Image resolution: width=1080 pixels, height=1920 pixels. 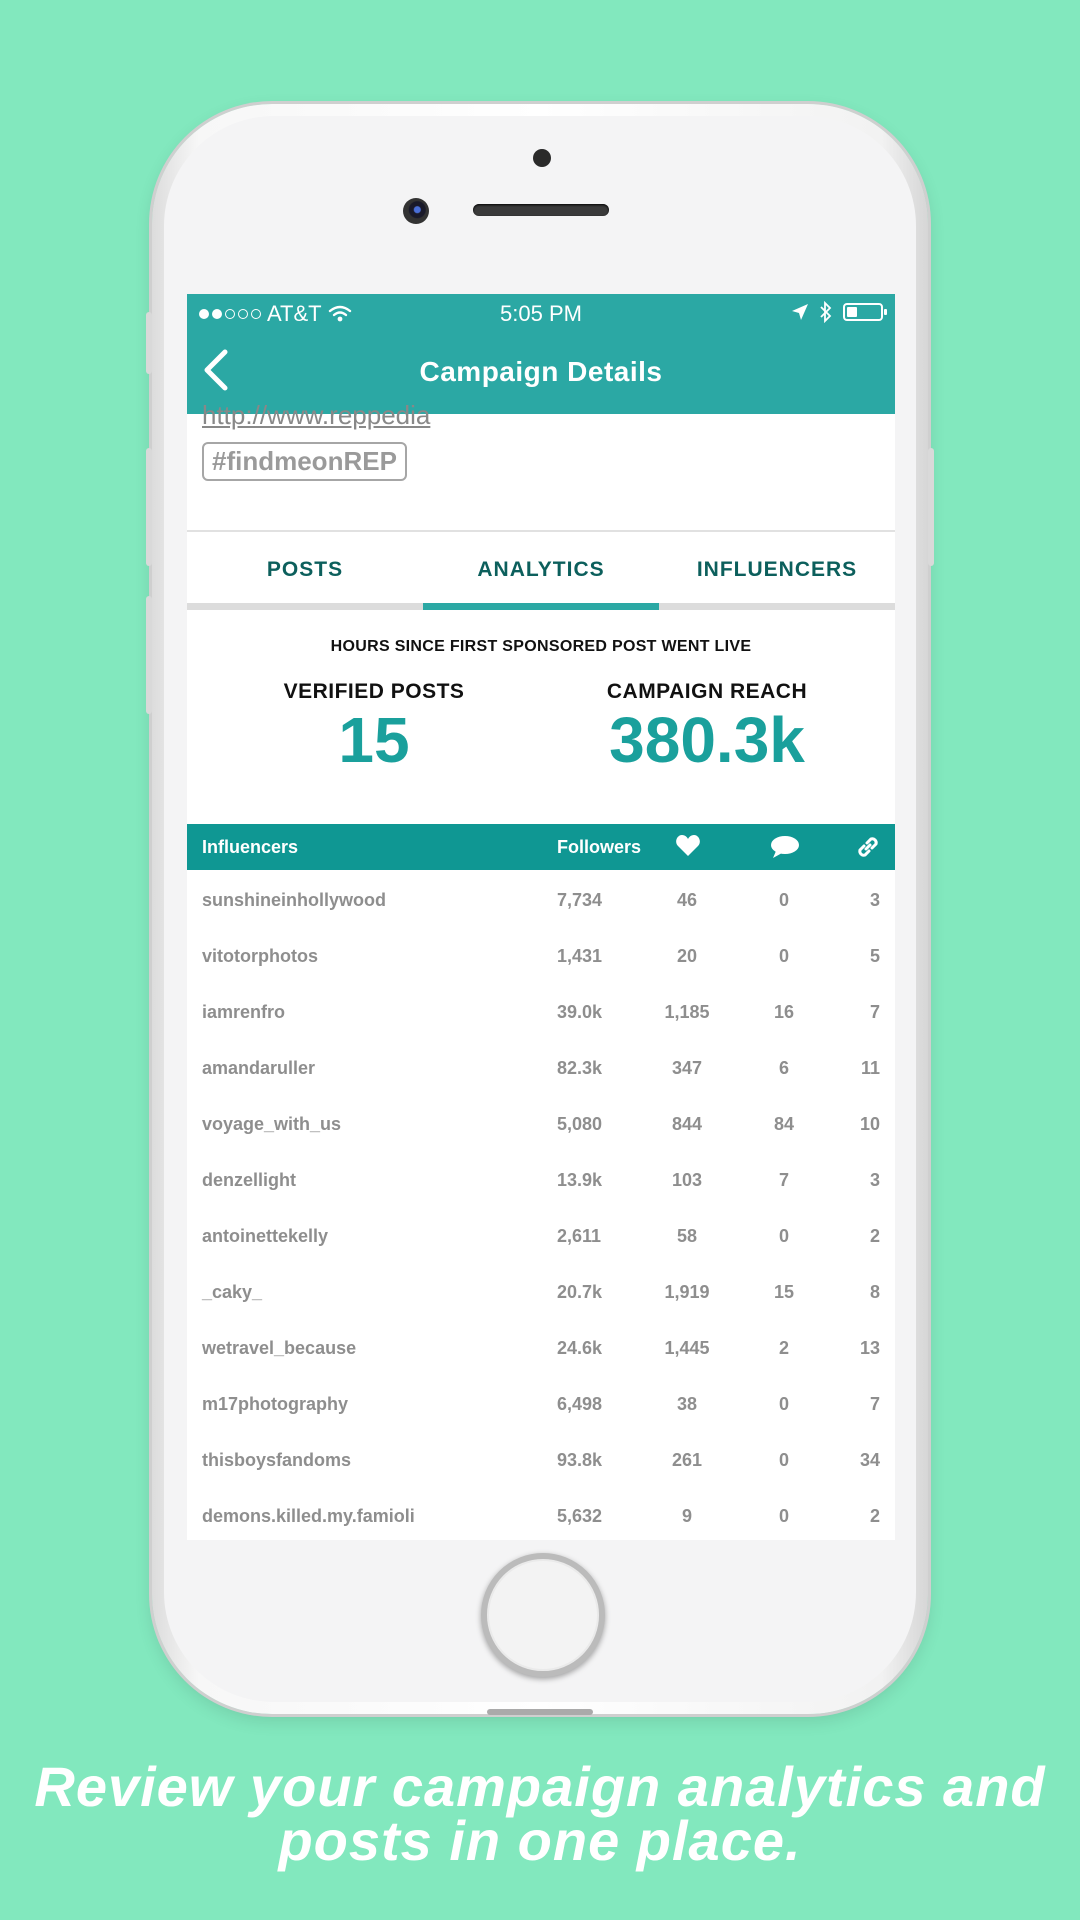 I want to click on table-row: sunshineinhollywood 7,734 46 0 3, so click(x=541, y=898).